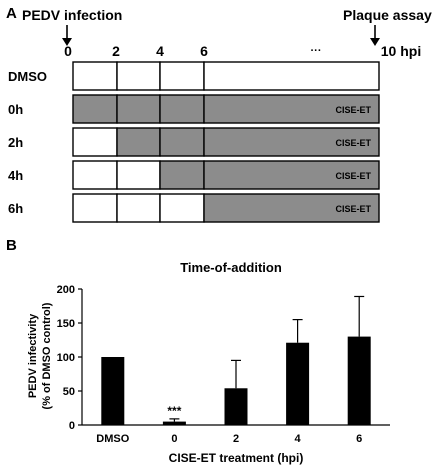  Describe the element at coordinates (67, 35) in the screenshot. I see `infection-arrow` at that location.